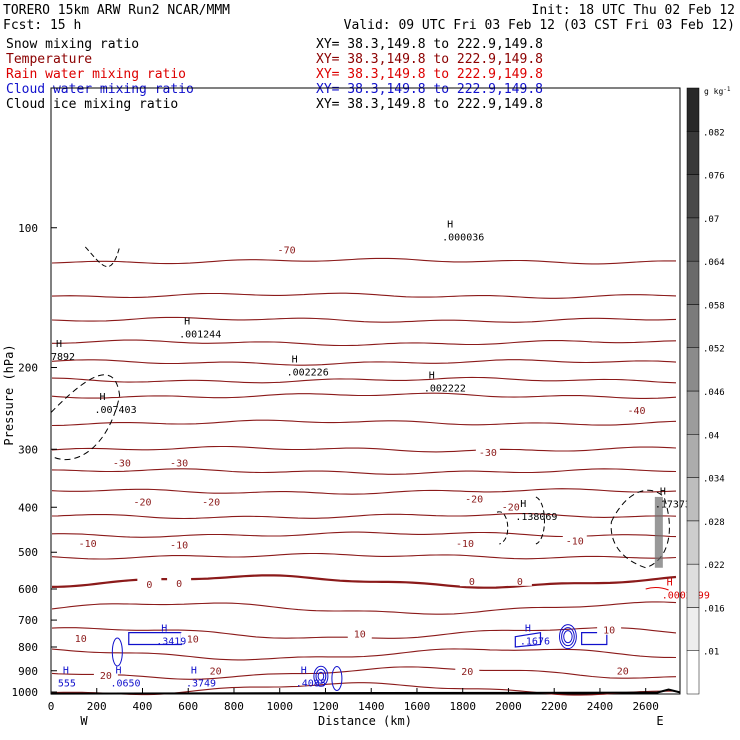  Describe the element at coordinates (657, 589) in the screenshot. I see `rain-contour` at that location.